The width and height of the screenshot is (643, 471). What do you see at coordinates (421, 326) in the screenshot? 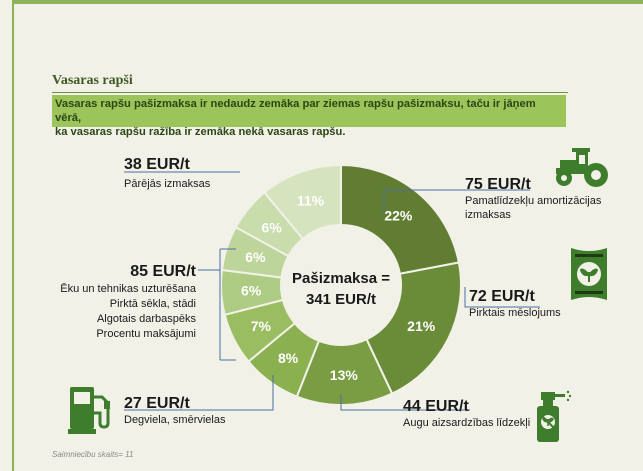
I see `slice-label-2: 21%` at bounding box center [421, 326].